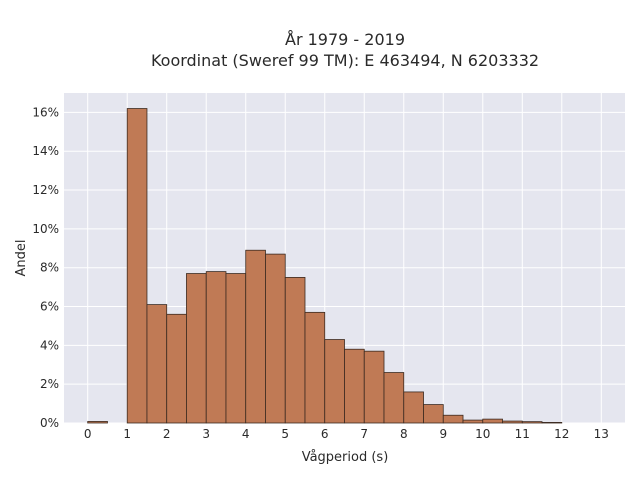 Image resolution: width=640 pixels, height=480 pixels. I want to click on y-axis-ticks: 0% 2% 4% 6% 8% 10% 12% 14% 16%, so click(45, 267).